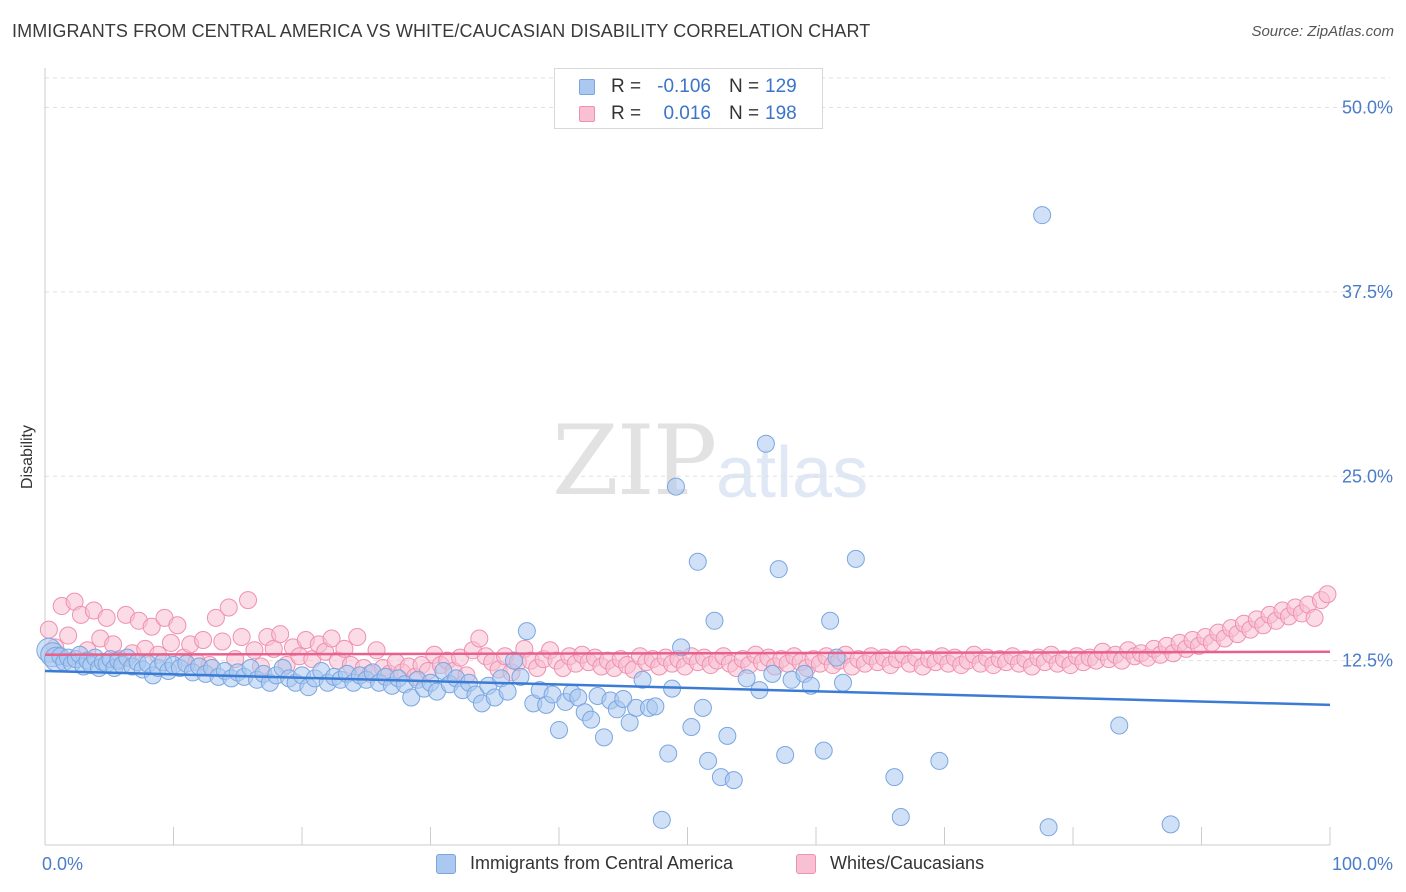 This screenshot has width=1406, height=892. I want to click on legend-label: Immigrants from Central America, so click(602, 863).